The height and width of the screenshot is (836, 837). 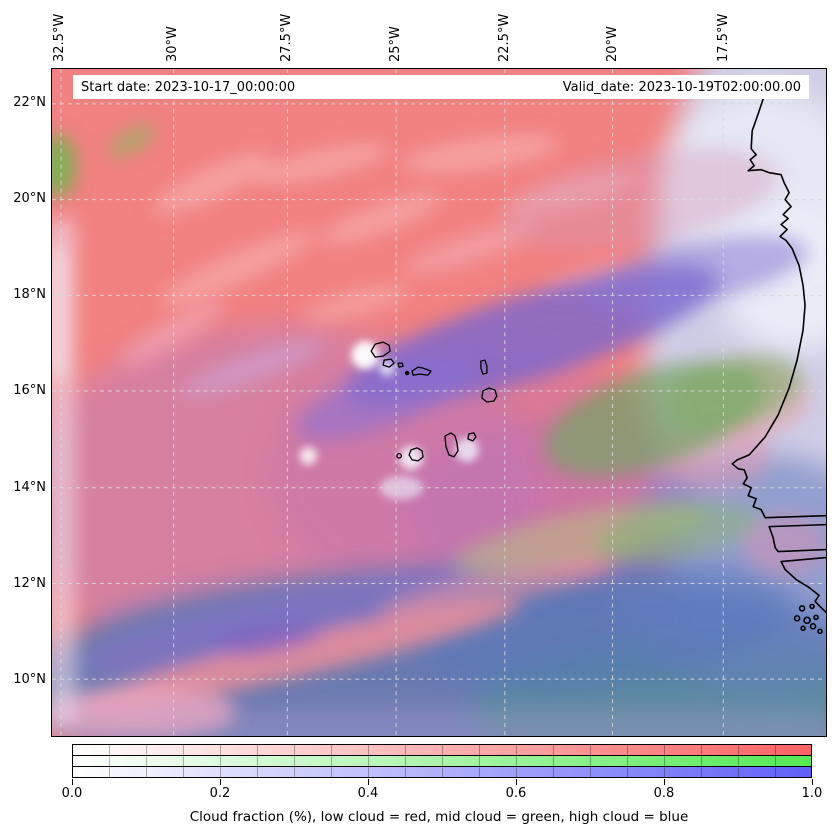 I want to click on start-date-label: Start date: 2023-10-17_00:00:00, so click(x=188, y=87).